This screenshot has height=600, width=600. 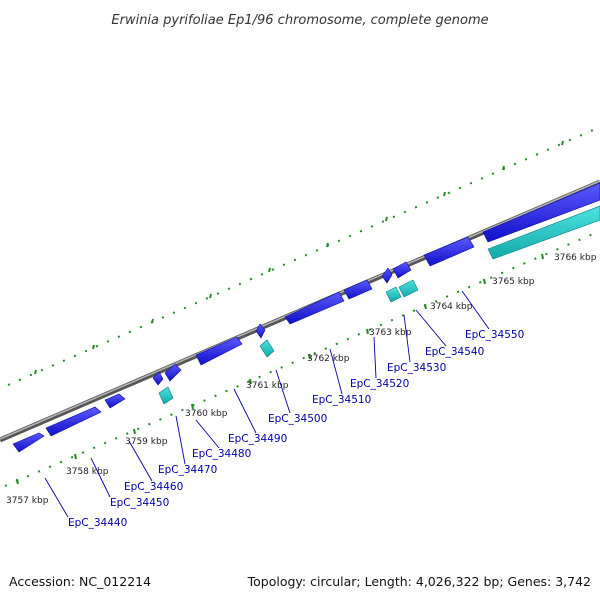 What do you see at coordinates (494, 335) in the screenshot?
I see `gene-label: EpC_34550` at bounding box center [494, 335].